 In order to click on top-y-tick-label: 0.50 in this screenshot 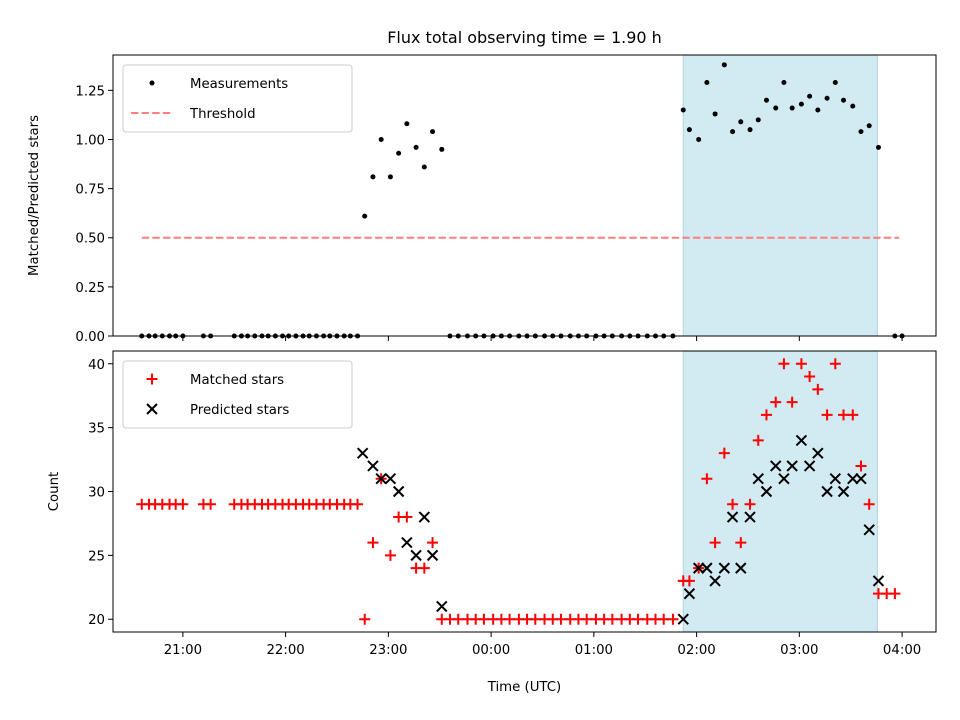, I will do `click(90, 239)`.